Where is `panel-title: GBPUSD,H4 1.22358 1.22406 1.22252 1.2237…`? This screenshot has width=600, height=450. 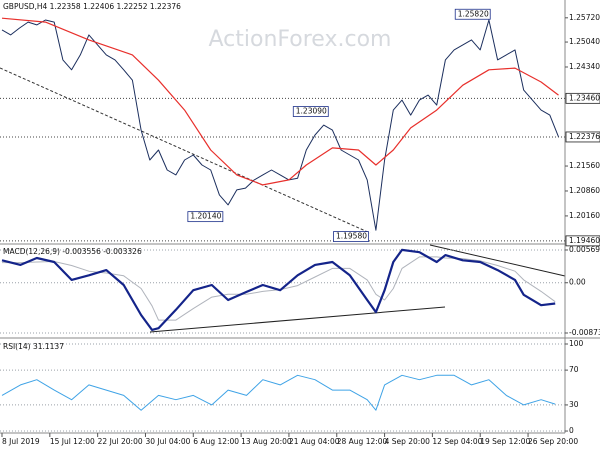
panel-title: GBPUSD,H4 1.22358 1.22406 1.22252 1.2237… is located at coordinates (92, 6).